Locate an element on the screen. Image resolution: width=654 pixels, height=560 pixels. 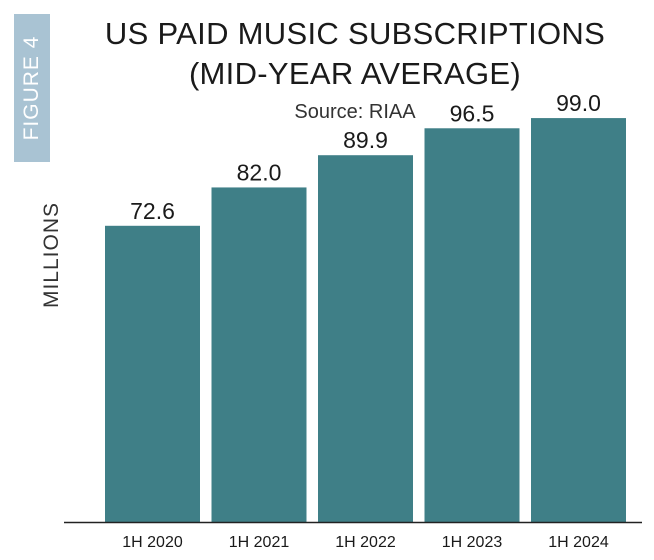
chart-title-line2: (MID-YEAR AVERAGE) is located at coordinates (355, 73).